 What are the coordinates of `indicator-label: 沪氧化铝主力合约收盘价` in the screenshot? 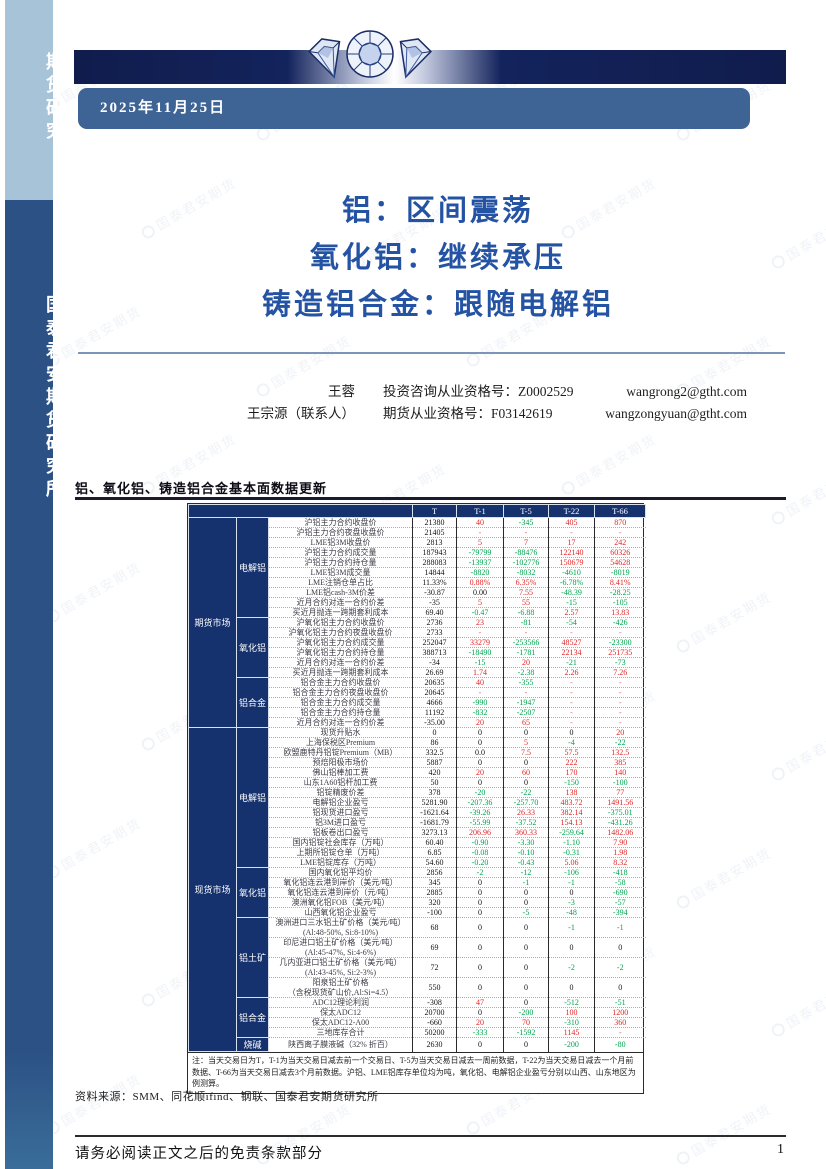 It's located at (341, 622).